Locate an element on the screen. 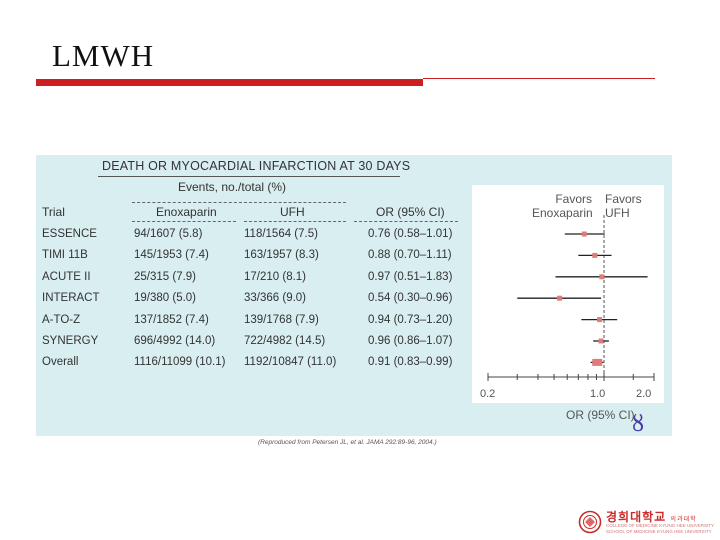 The width and height of the screenshot is (720, 540). x-axis-label: OR (95% CI) is located at coordinates (600, 415).